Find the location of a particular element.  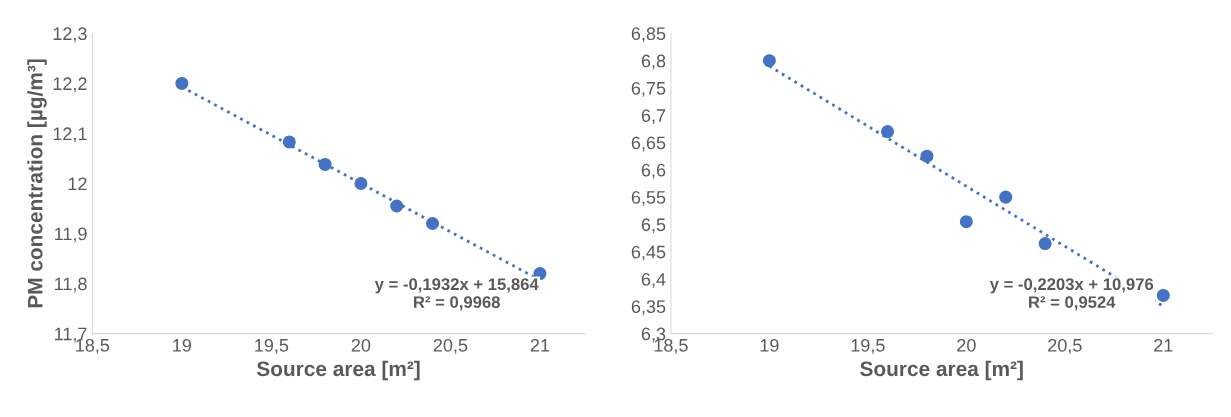

y-tick-label: 6,85 is located at coordinates (648, 35).